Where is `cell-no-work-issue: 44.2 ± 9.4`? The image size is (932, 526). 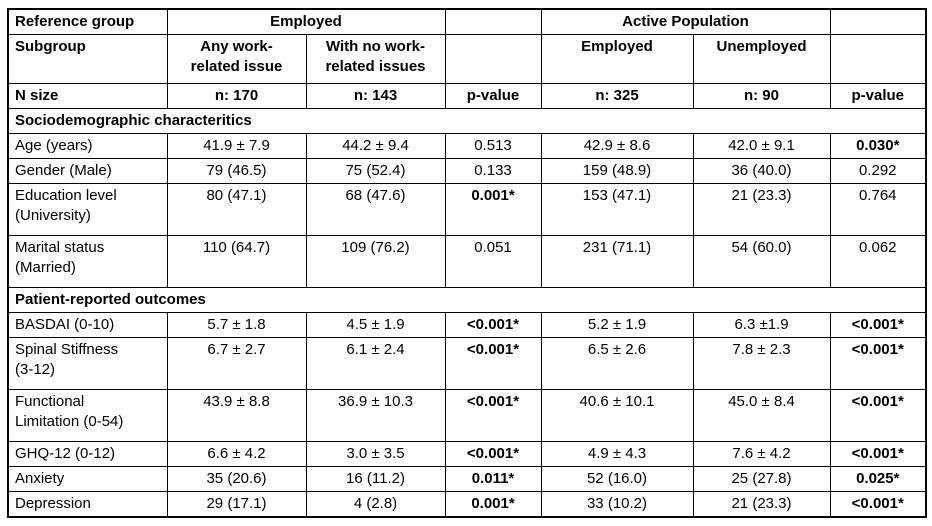
cell-no-work-issue: 44.2 ± 9.4 is located at coordinates (375, 146).